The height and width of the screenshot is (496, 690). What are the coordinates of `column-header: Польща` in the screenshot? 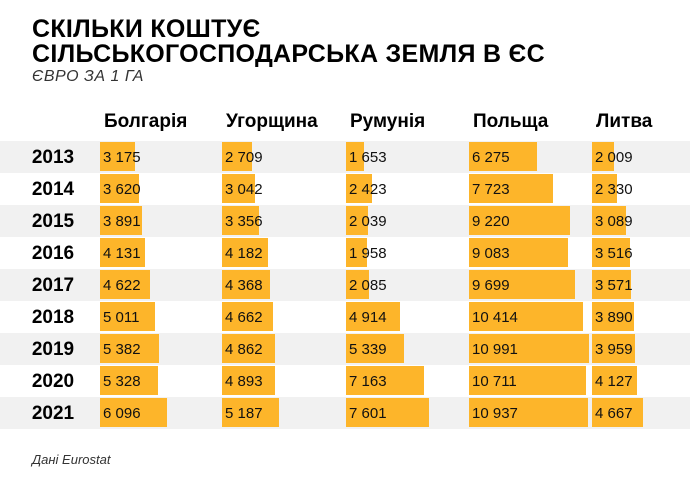 It's located at (511, 121).